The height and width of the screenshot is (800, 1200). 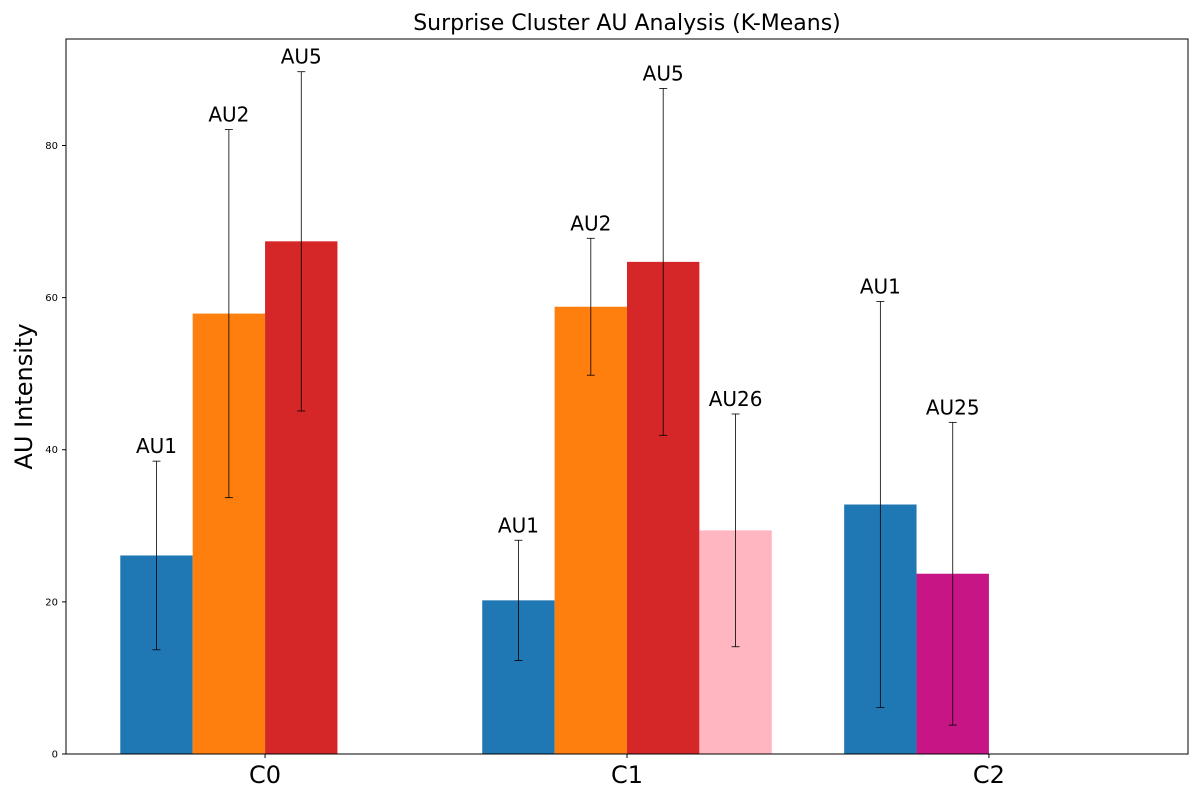 I want to click on bar-label-au25: AU25, so click(x=953, y=407).